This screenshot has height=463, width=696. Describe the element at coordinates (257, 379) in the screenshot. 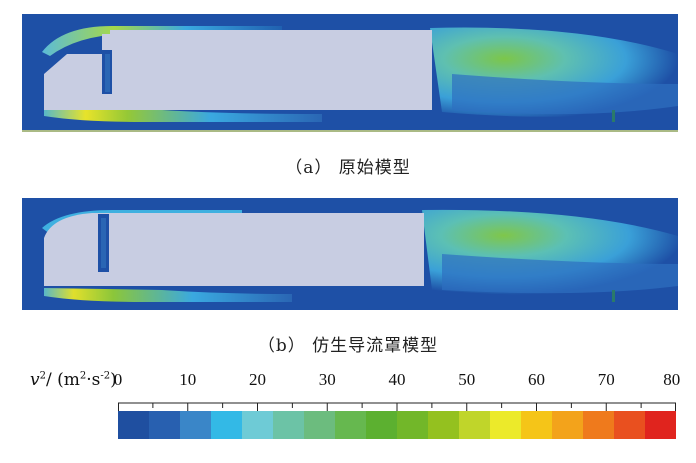

I see `colorbar-tick-label: 20` at that location.